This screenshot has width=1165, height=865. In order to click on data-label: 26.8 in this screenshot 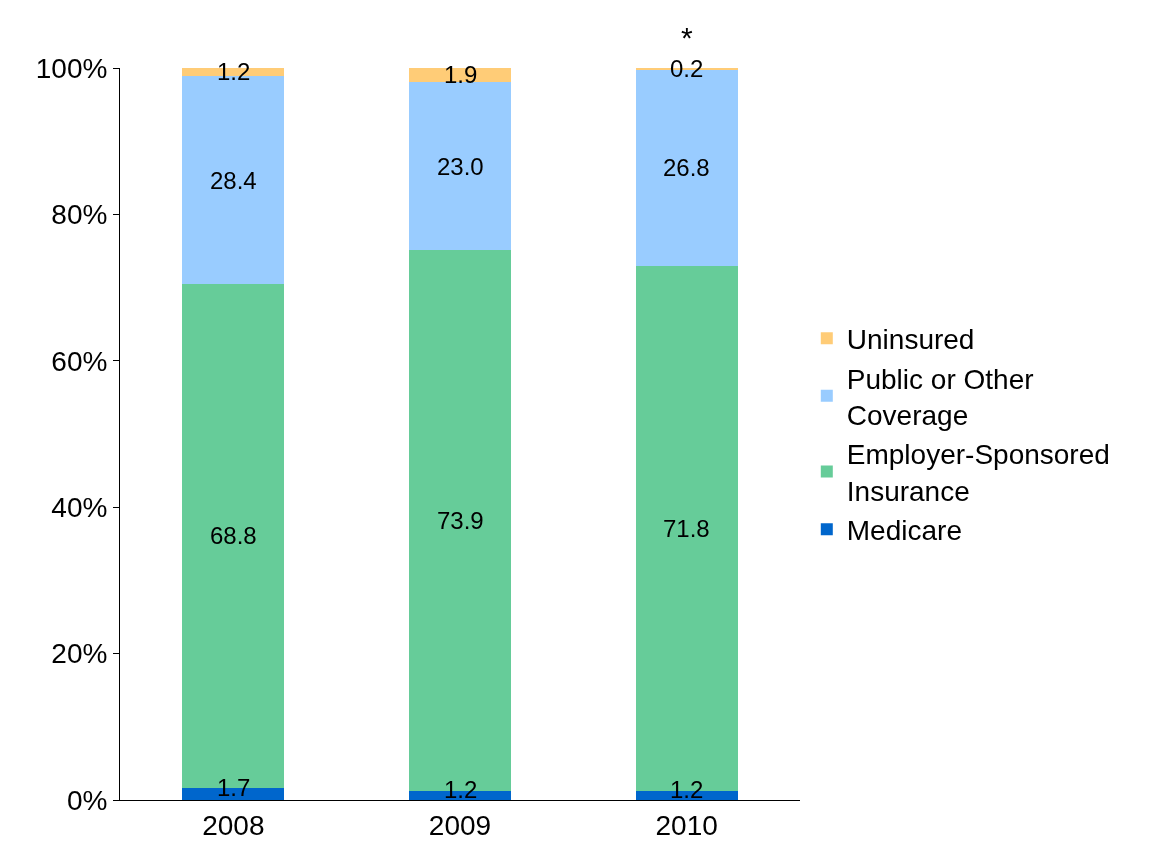, I will do `click(686, 167)`.